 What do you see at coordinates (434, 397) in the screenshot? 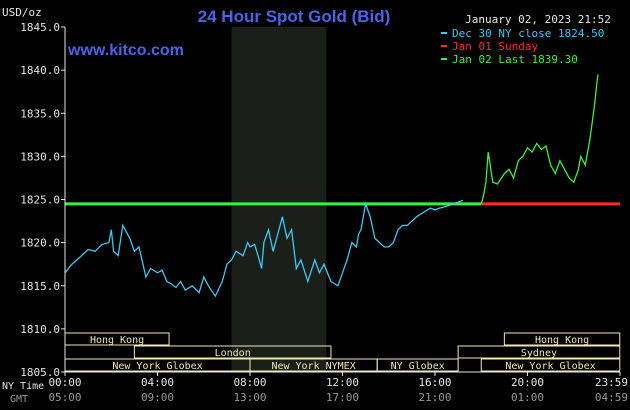
I see `x-tick-label-gmt: 21:00` at bounding box center [434, 397].